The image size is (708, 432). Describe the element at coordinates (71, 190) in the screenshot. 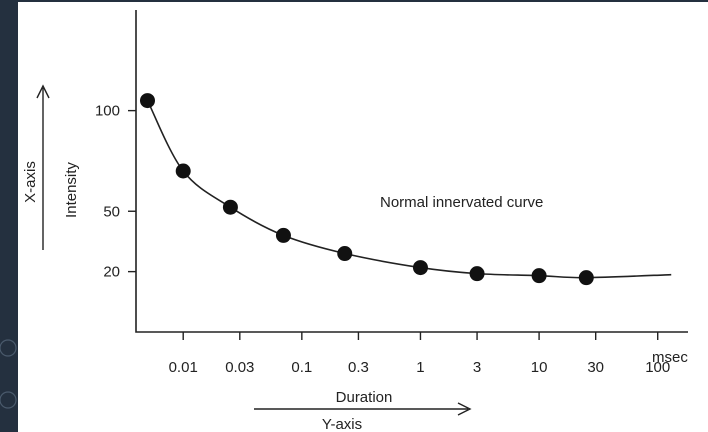

I see `y-axis-label: Intensity` at that location.